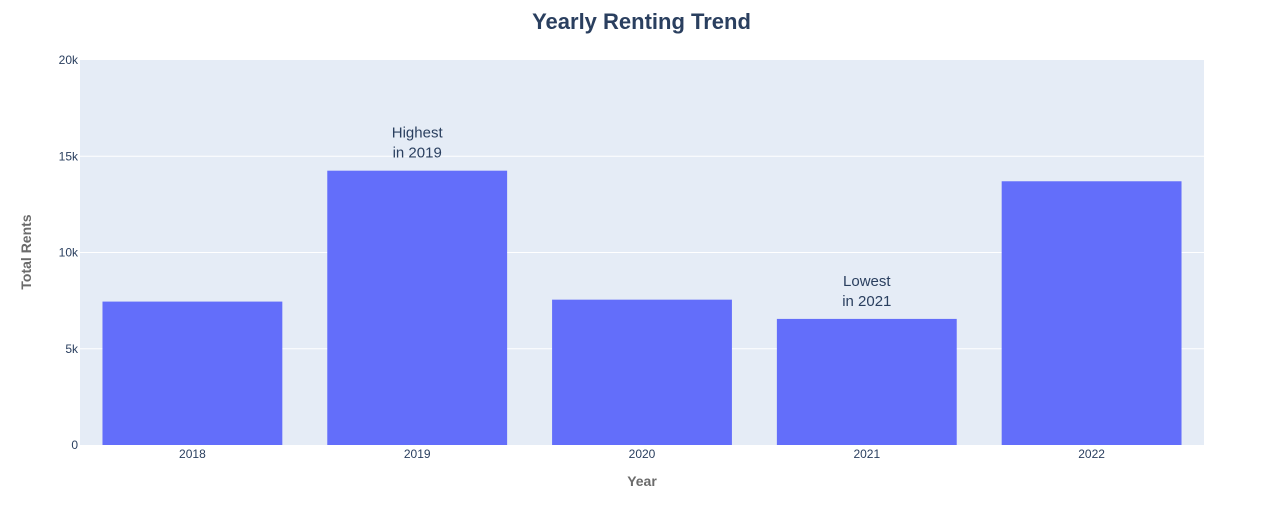 This screenshot has width=1283, height=525. Describe the element at coordinates (417, 307) in the screenshot. I see `bar-2019` at that location.